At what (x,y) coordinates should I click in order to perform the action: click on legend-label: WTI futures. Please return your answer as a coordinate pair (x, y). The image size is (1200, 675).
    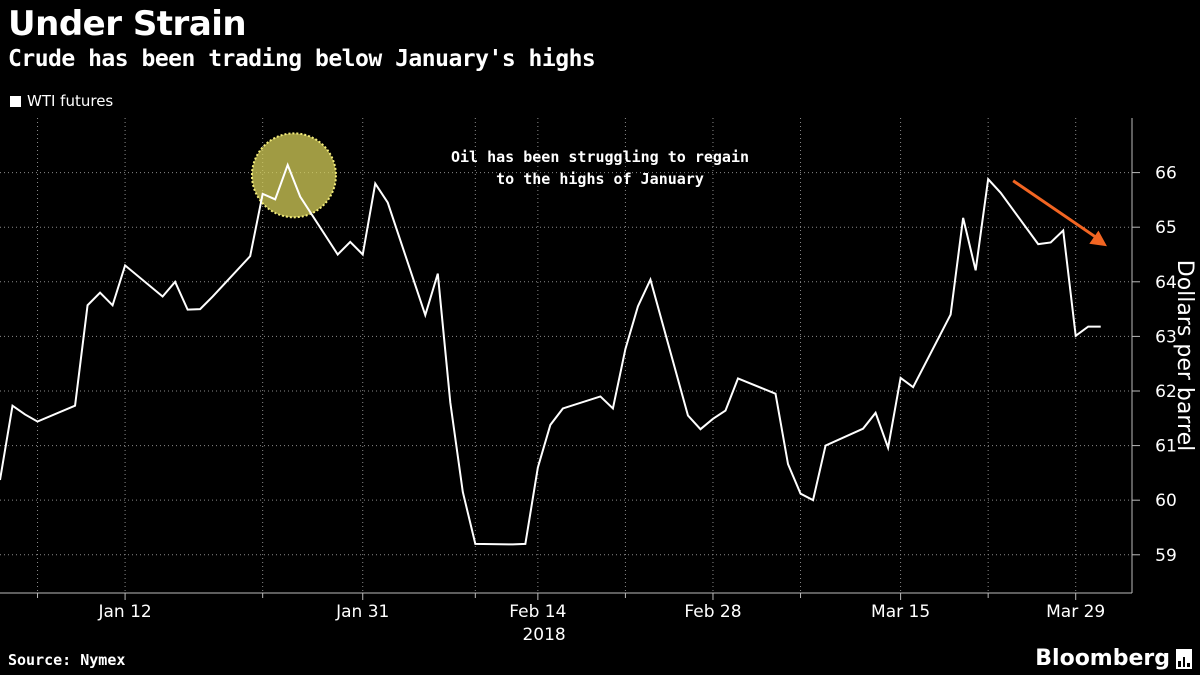
    Looking at the image, I should click on (70, 101).